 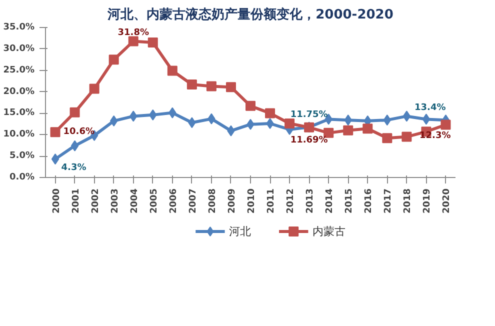 What do you see at coordinates (427, 201) in the screenshot?
I see `x-tick-label: 2019` at bounding box center [427, 201].